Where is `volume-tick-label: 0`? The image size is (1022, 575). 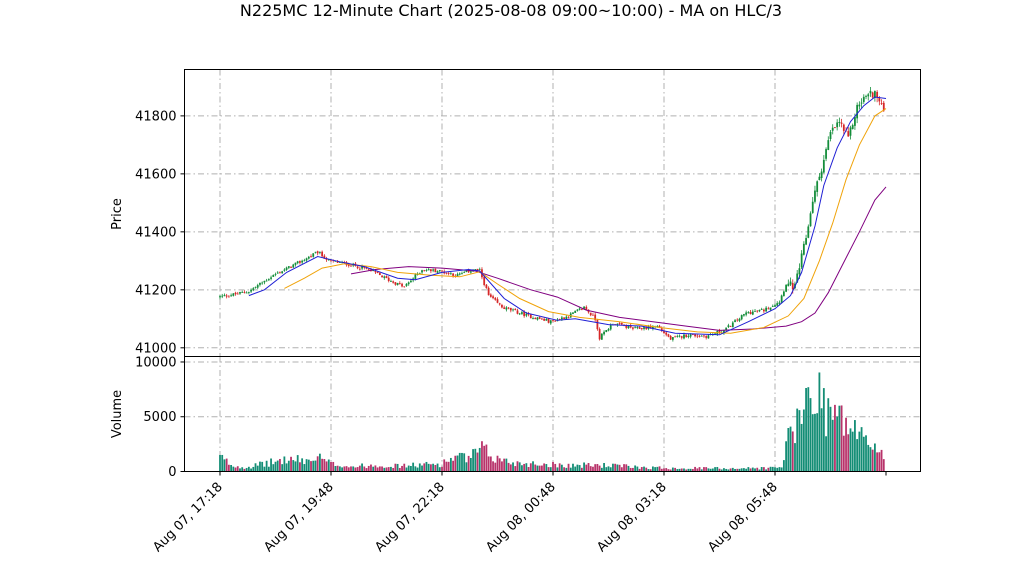 volume-tick-label: 0 is located at coordinates (172, 472).